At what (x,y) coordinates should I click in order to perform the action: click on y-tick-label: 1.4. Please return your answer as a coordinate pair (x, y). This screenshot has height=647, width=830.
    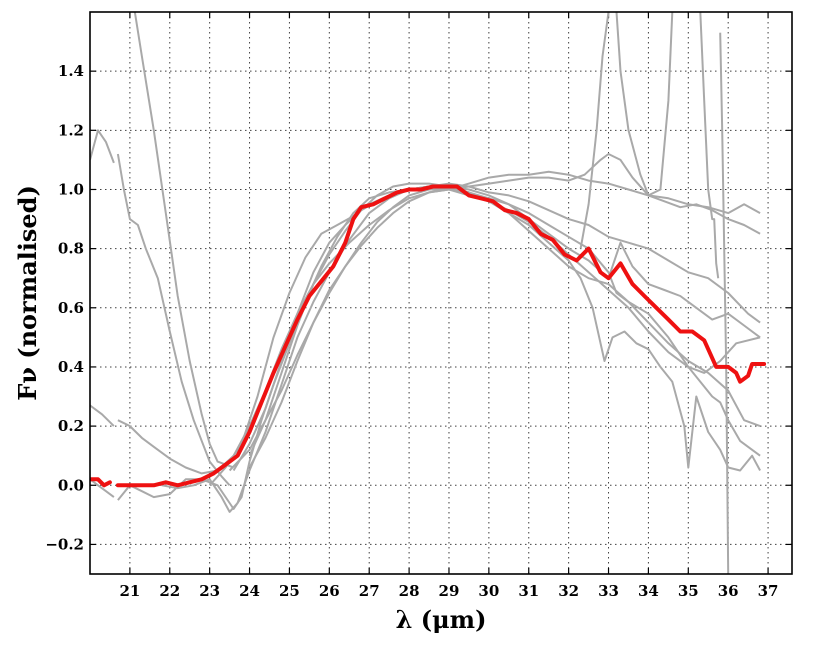
    Looking at the image, I should click on (71, 71).